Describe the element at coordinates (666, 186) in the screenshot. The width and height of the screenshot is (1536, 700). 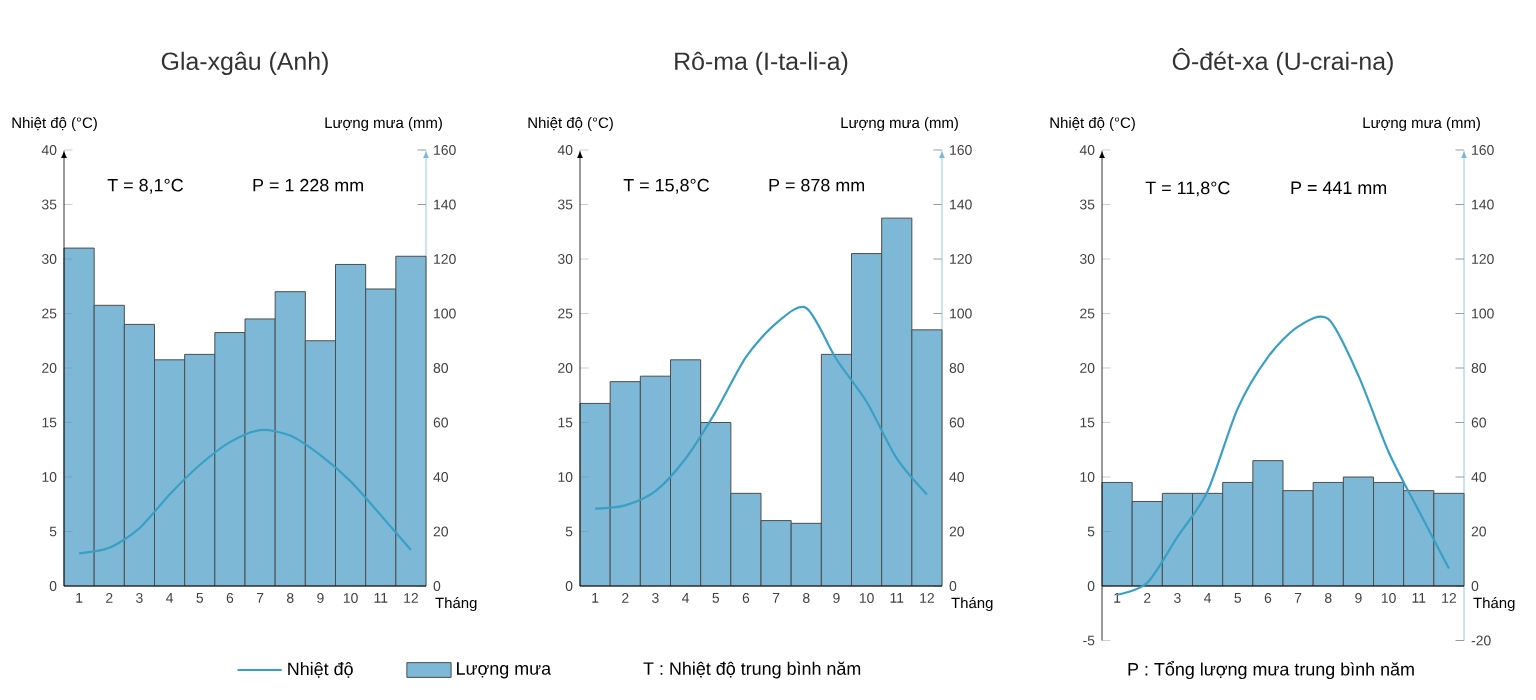
I see `annotation: T = 15,8°C` at that location.